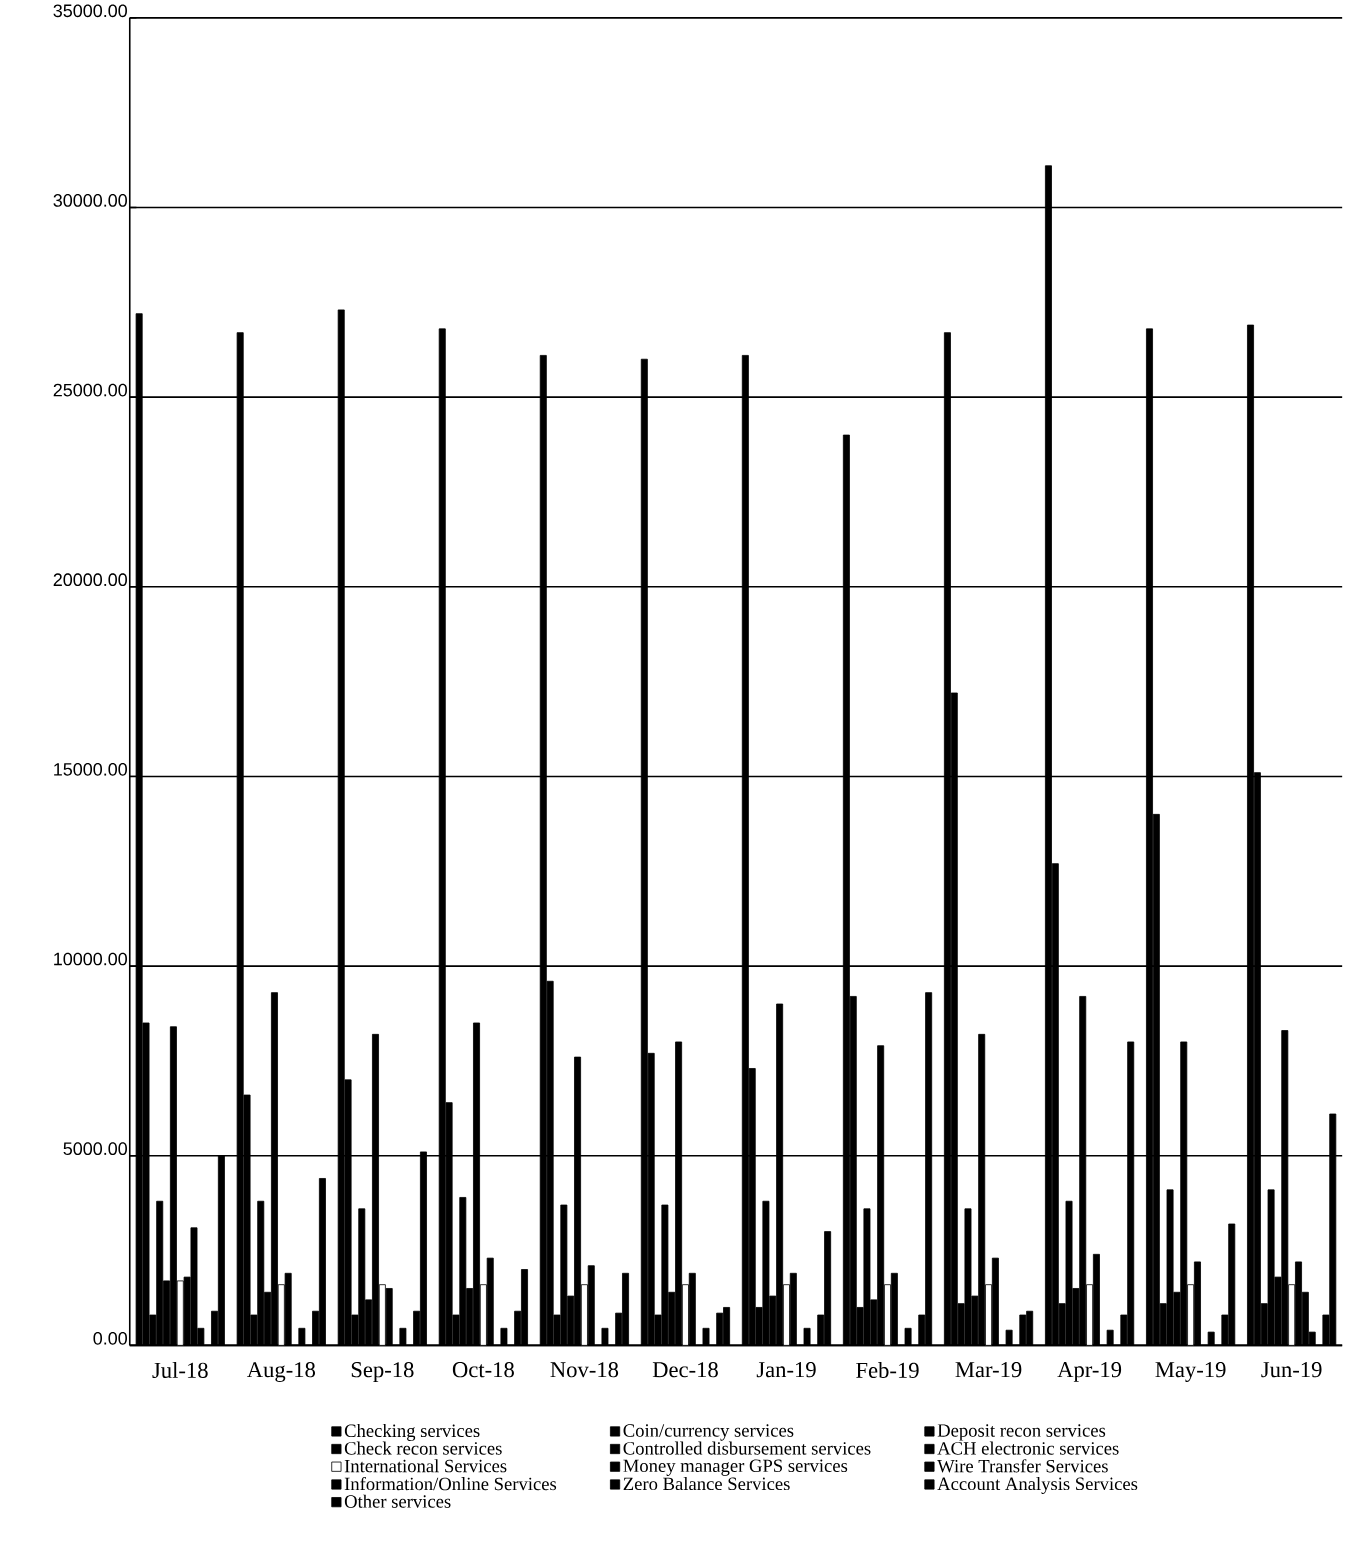 Image resolution: width=1357 pixels, height=1543 pixels. I want to click on x-tick-label: Aug-18, so click(280, 1372).